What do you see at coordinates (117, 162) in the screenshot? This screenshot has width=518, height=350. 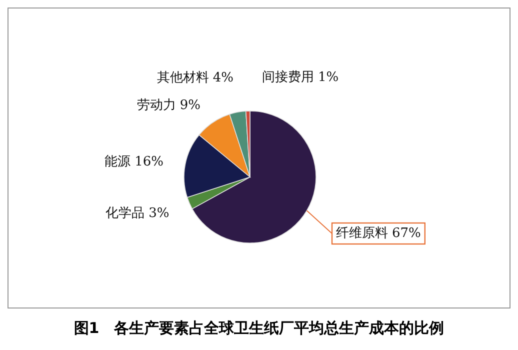 I see `slice-label: 能源` at bounding box center [117, 162].